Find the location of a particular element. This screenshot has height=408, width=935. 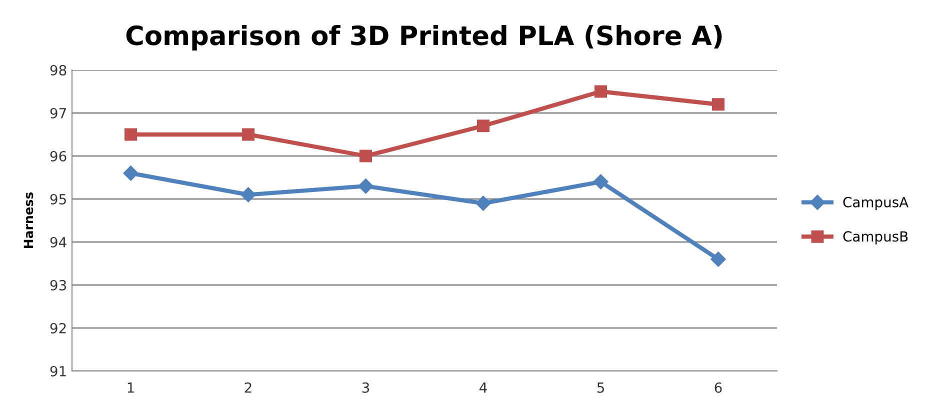

legend-label: CampusB is located at coordinates (875, 237).